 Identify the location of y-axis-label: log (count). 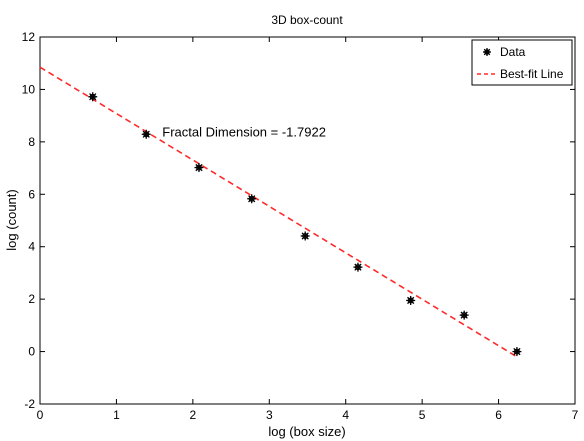
(11, 219).